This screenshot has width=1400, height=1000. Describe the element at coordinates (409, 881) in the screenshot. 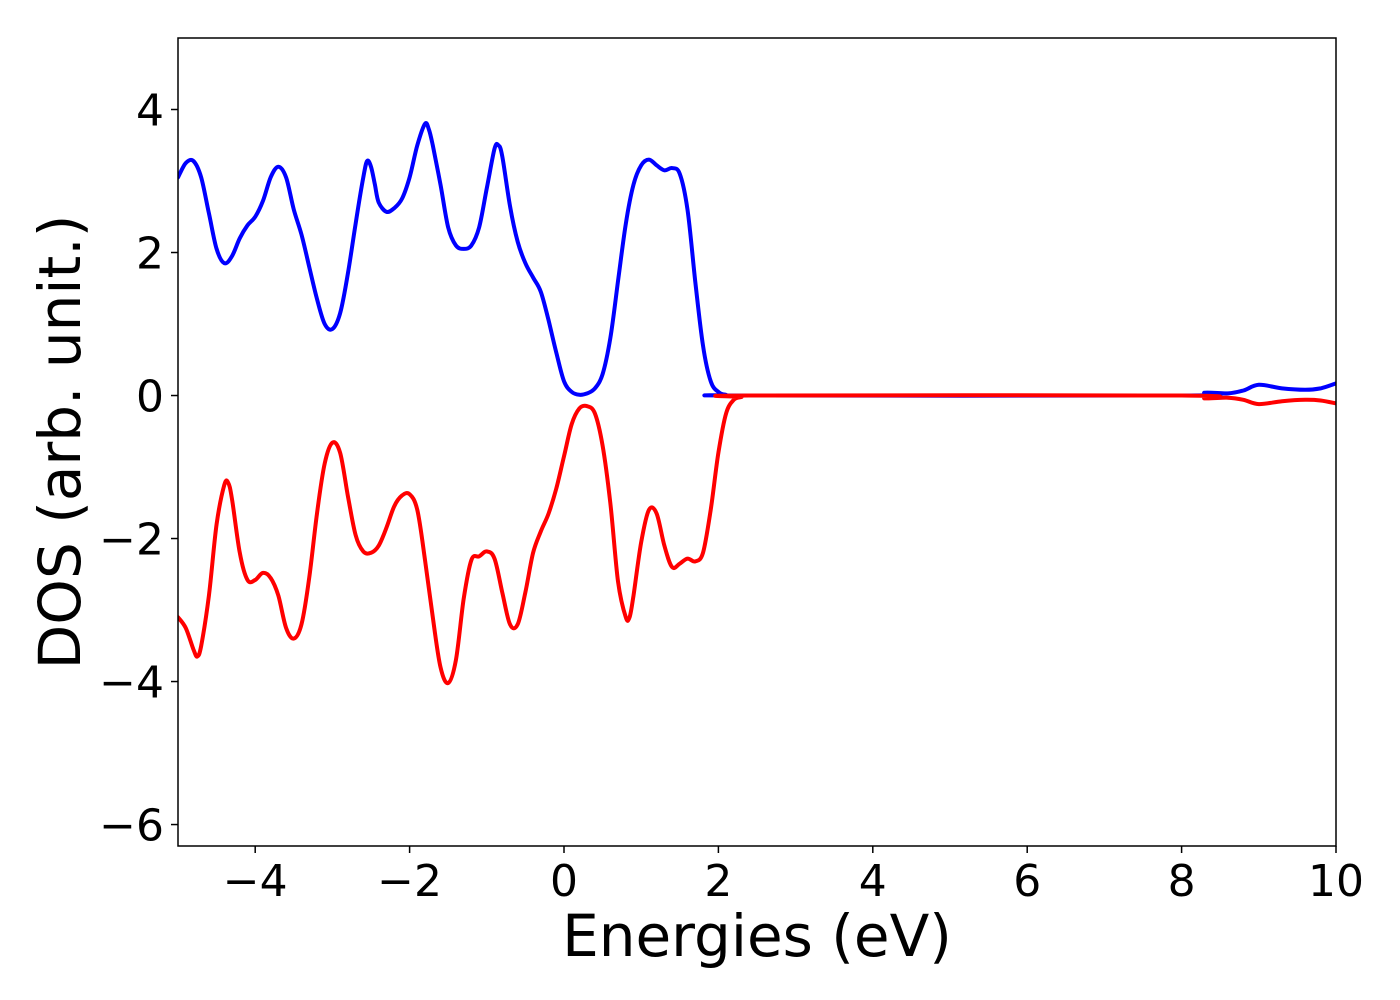

I see `x-tick-label: −2` at that location.